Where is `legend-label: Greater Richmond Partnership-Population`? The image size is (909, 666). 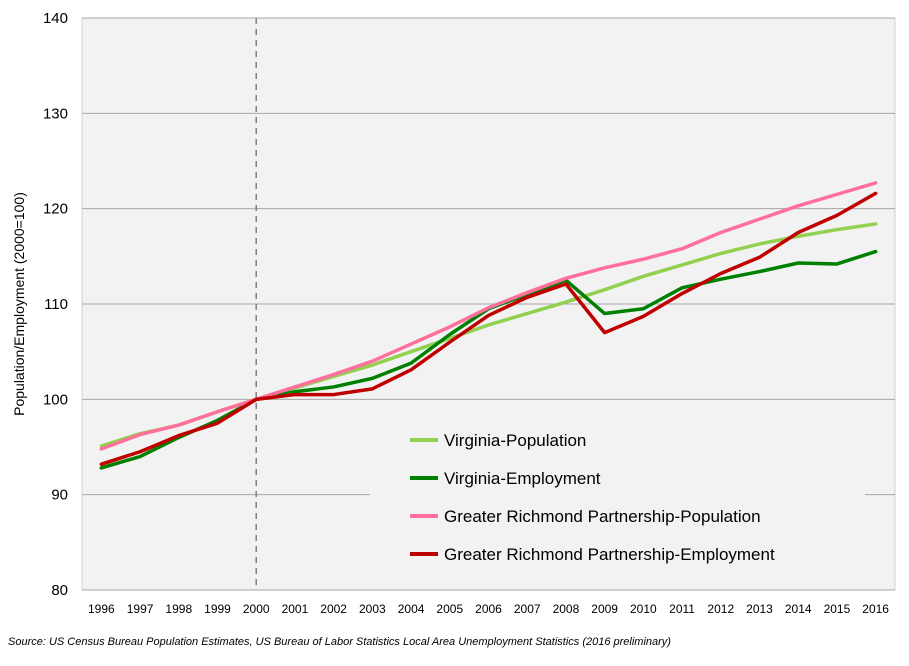
legend-label: Greater Richmond Partnership-Population is located at coordinates (602, 516).